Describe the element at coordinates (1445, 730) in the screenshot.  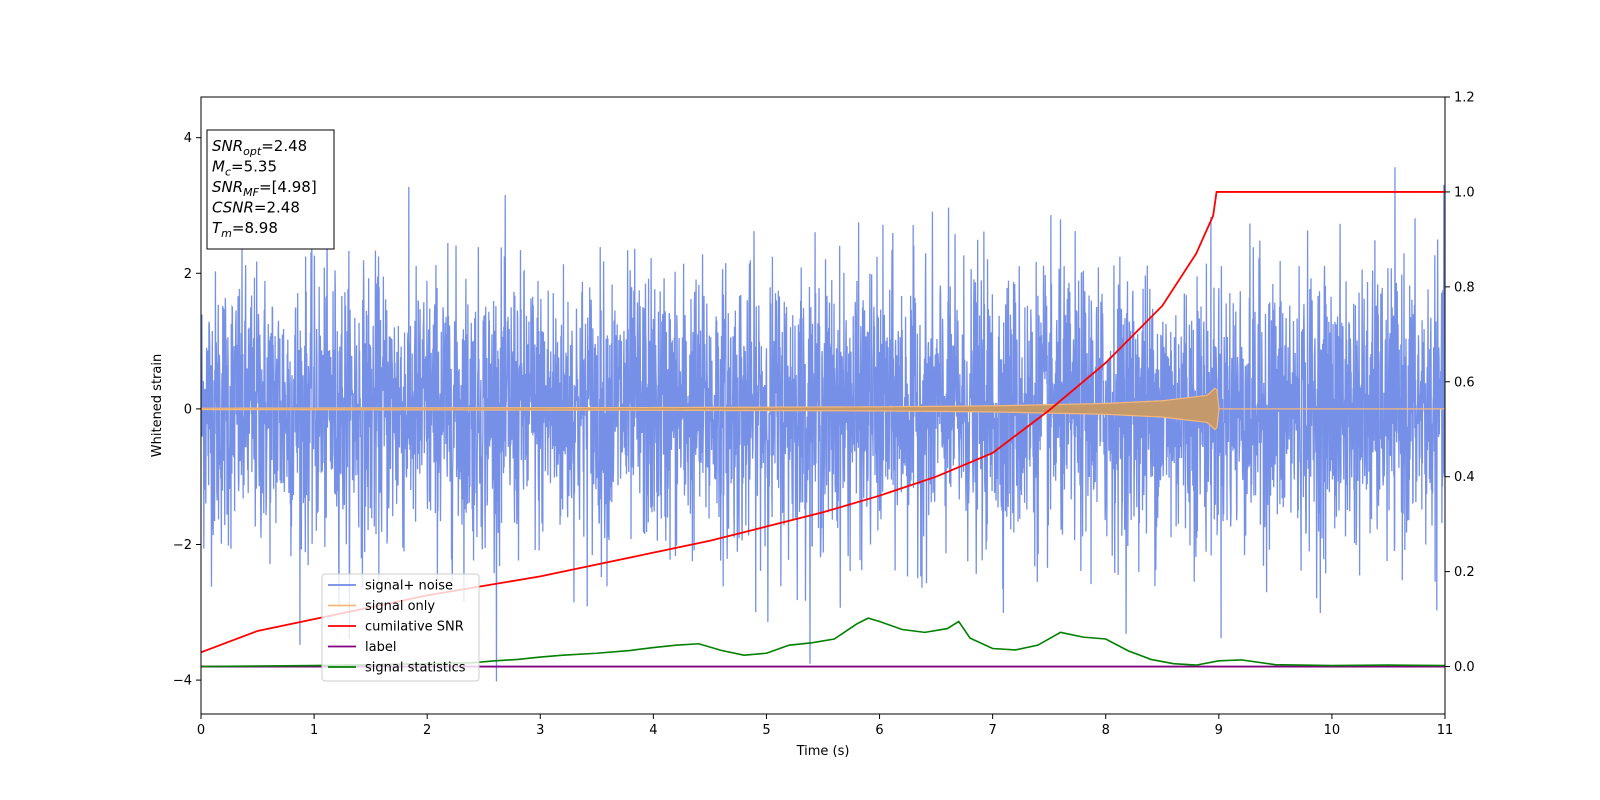
I see `x-tick-label: 11` at that location.